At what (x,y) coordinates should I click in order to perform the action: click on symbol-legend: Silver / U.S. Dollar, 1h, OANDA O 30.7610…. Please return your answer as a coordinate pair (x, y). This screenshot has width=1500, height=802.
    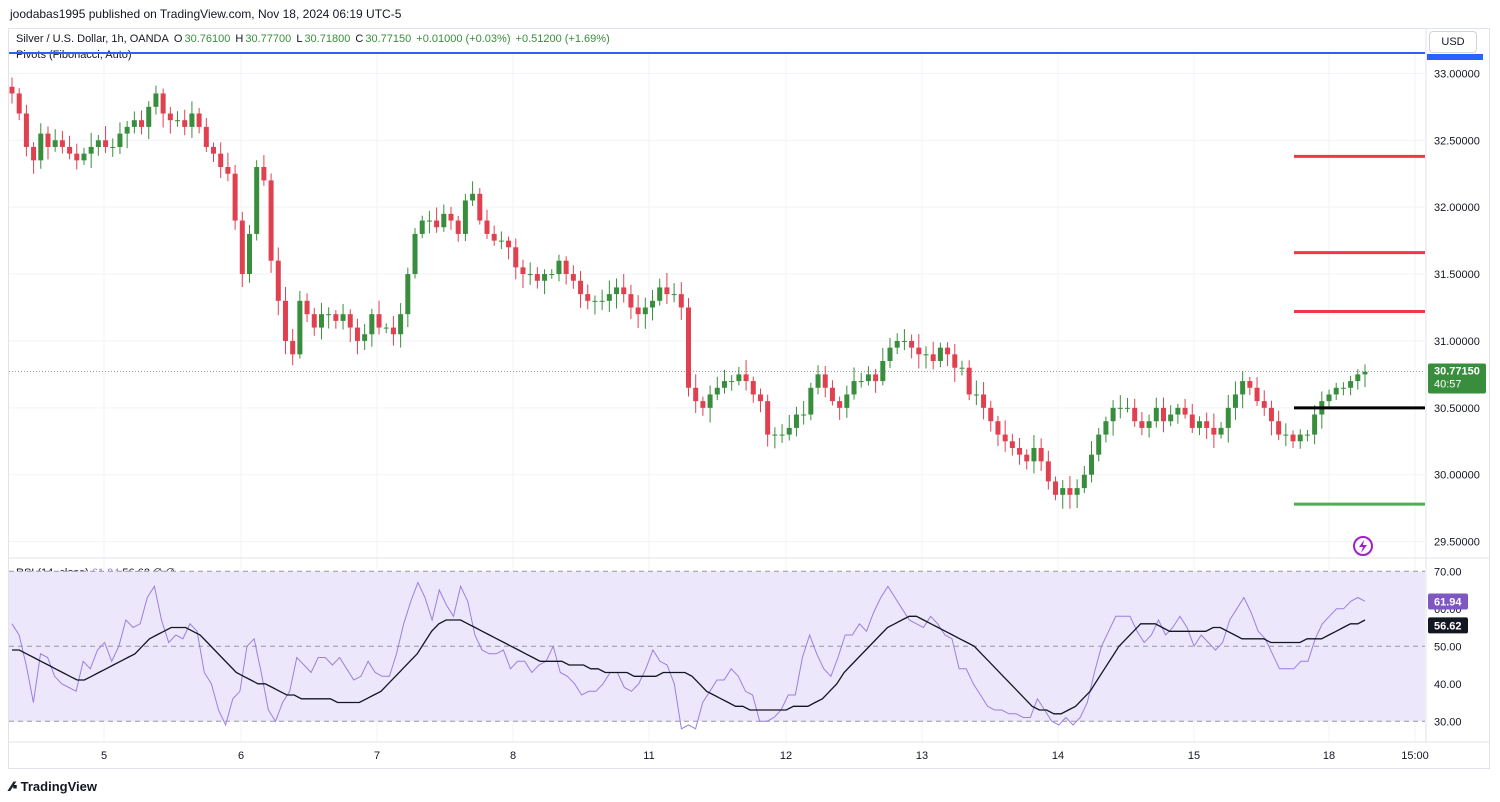
    Looking at the image, I should click on (314, 39).